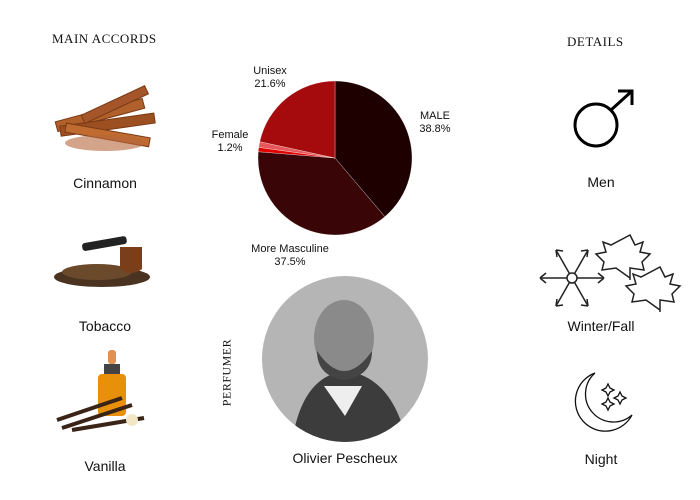  Describe the element at coordinates (345, 458) in the screenshot. I see `perfumer-name: Olivier Pescheux` at that location.